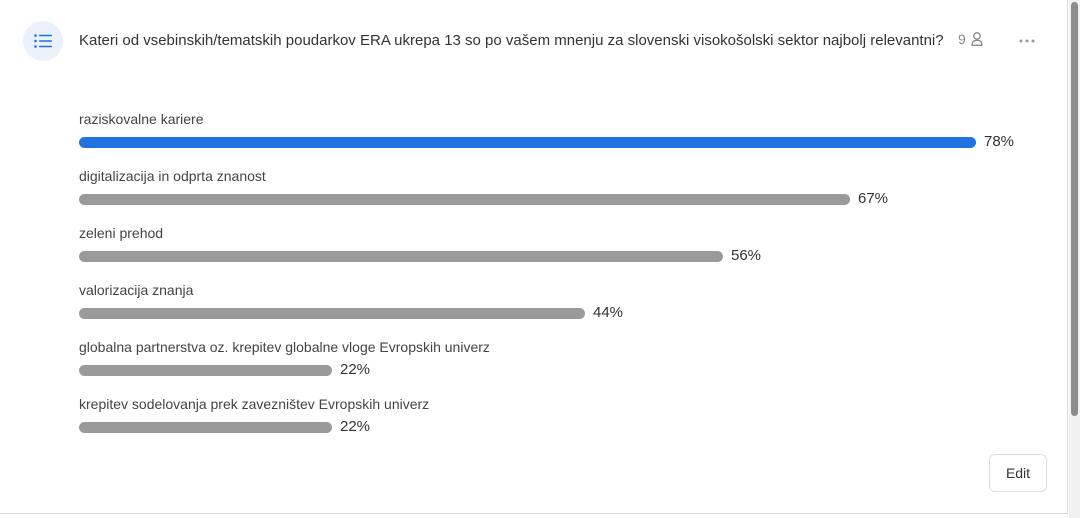 This screenshot has height=518, width=1080. I want to click on response-count: 9, so click(970, 39).